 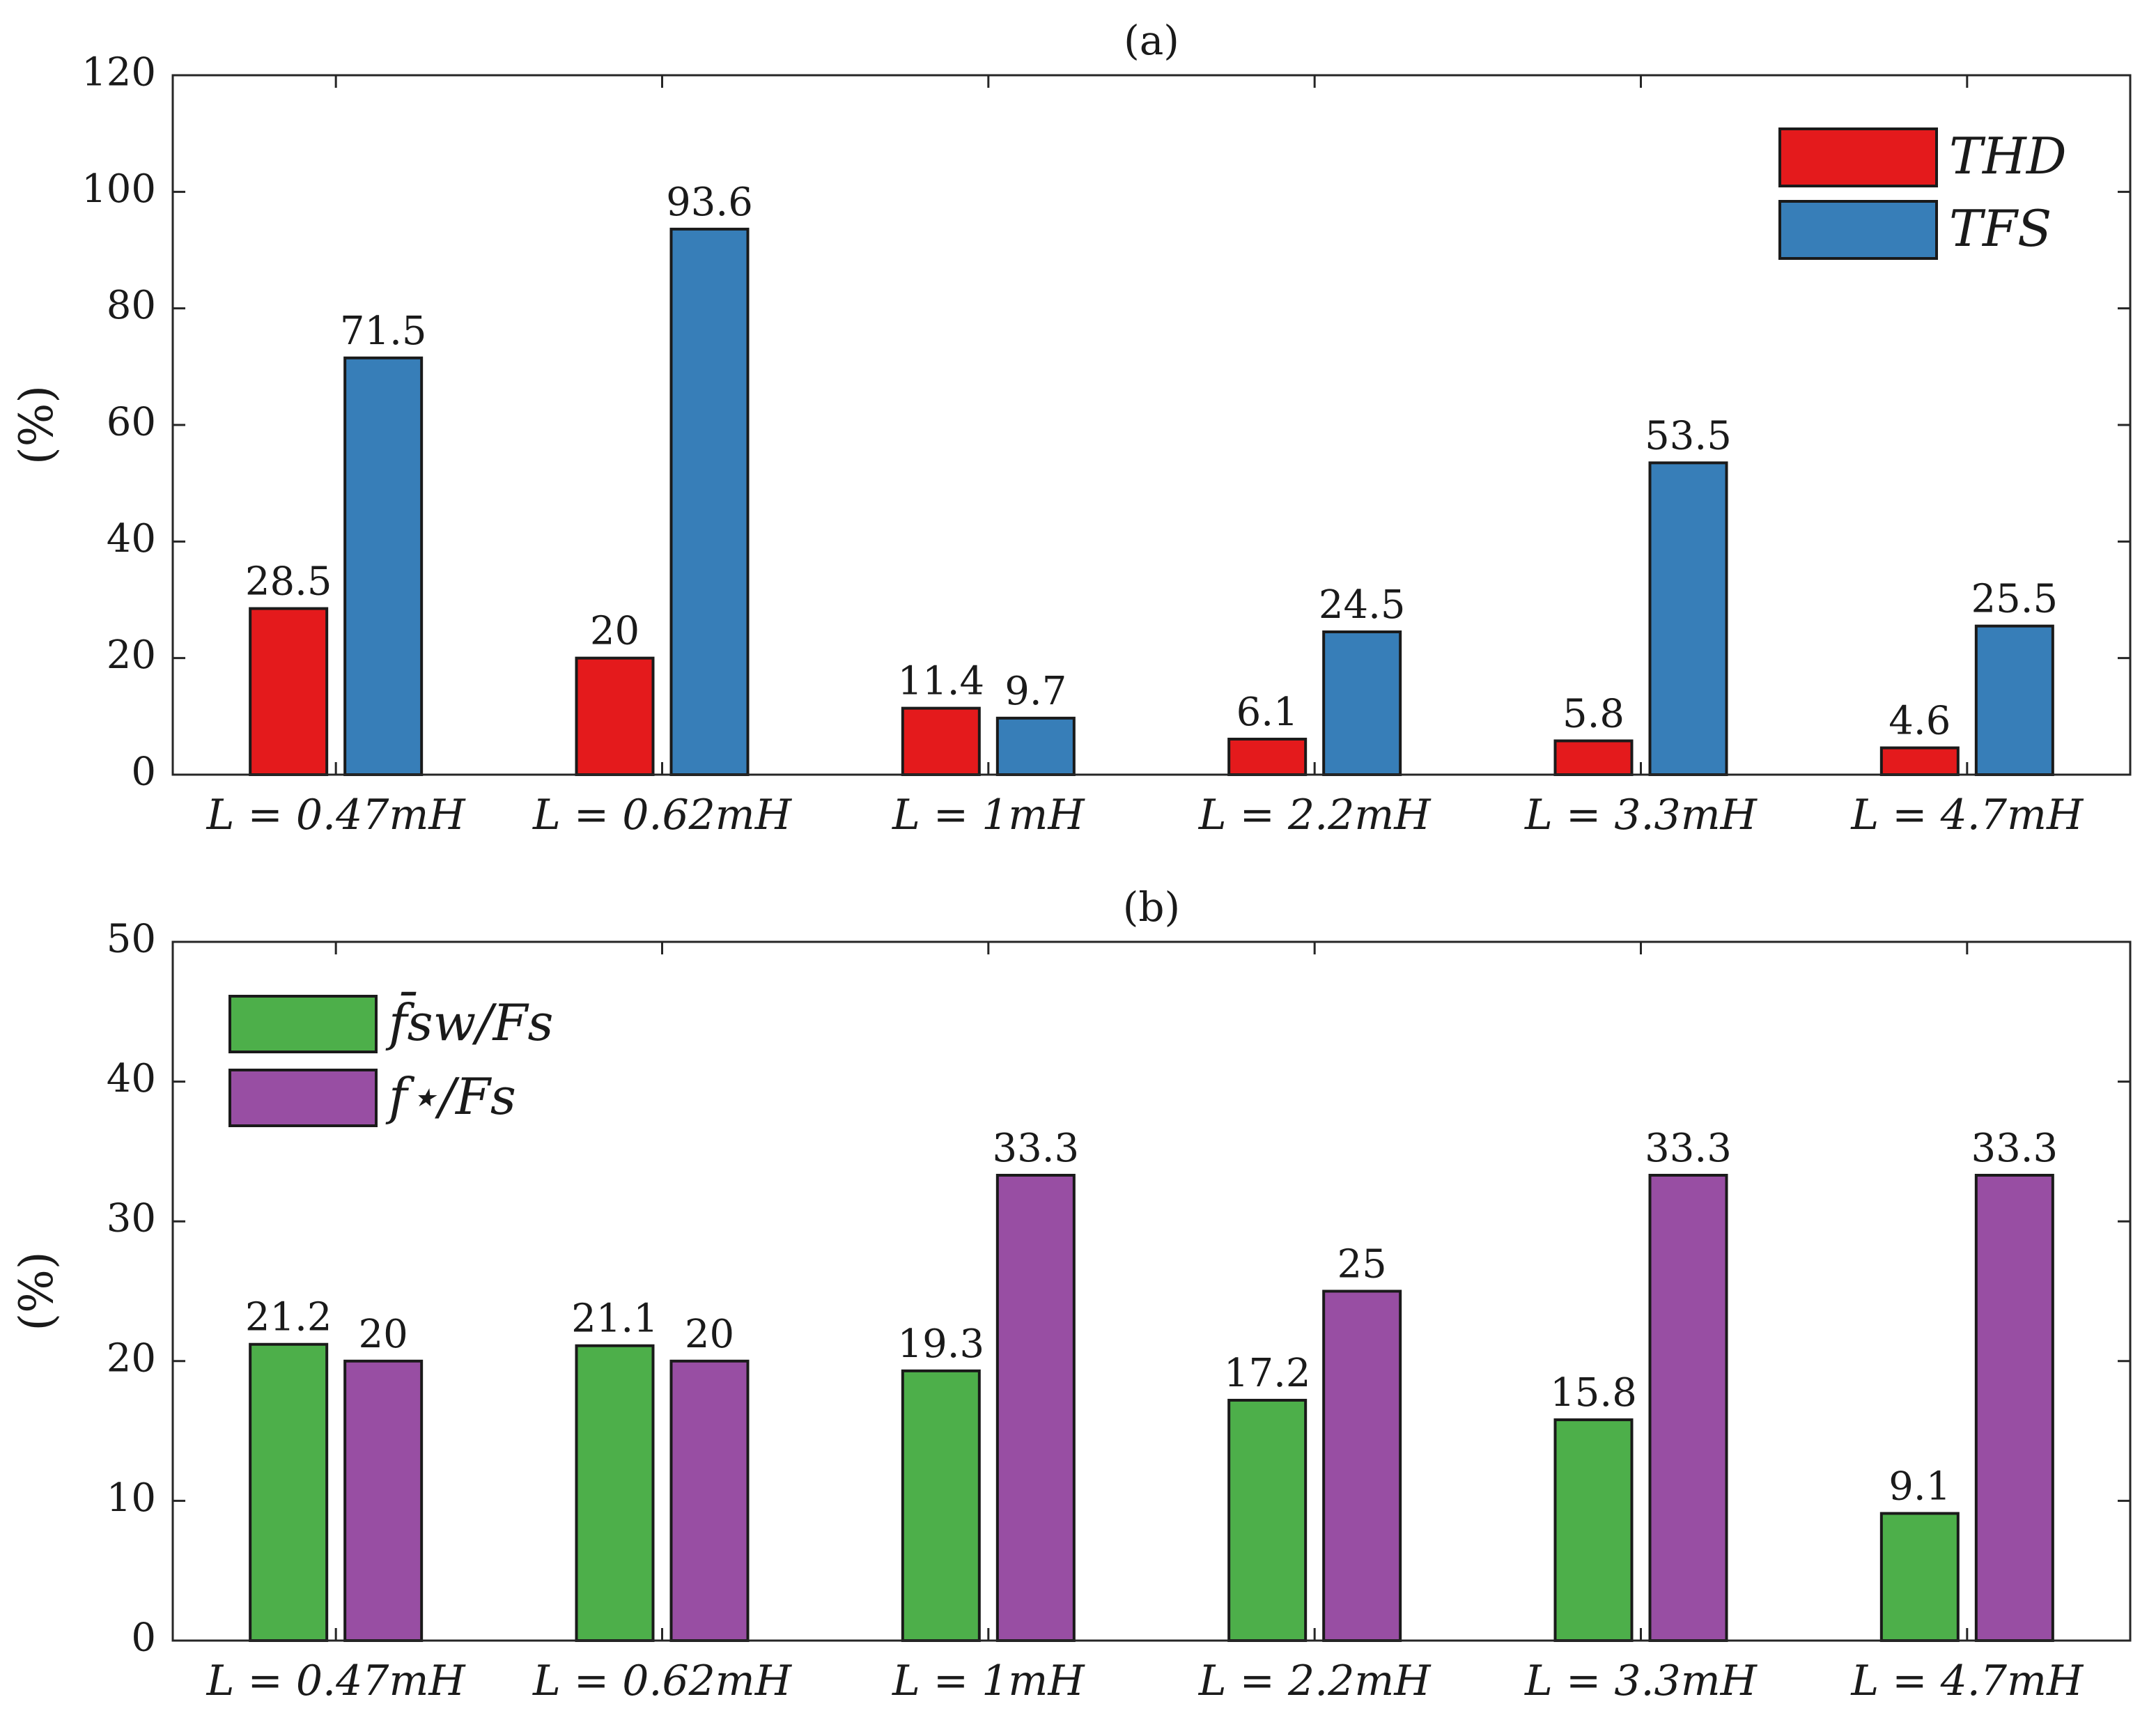 What do you see at coordinates (1920, 1486) in the screenshot?
I see `data-label: 9.1` at bounding box center [1920, 1486].